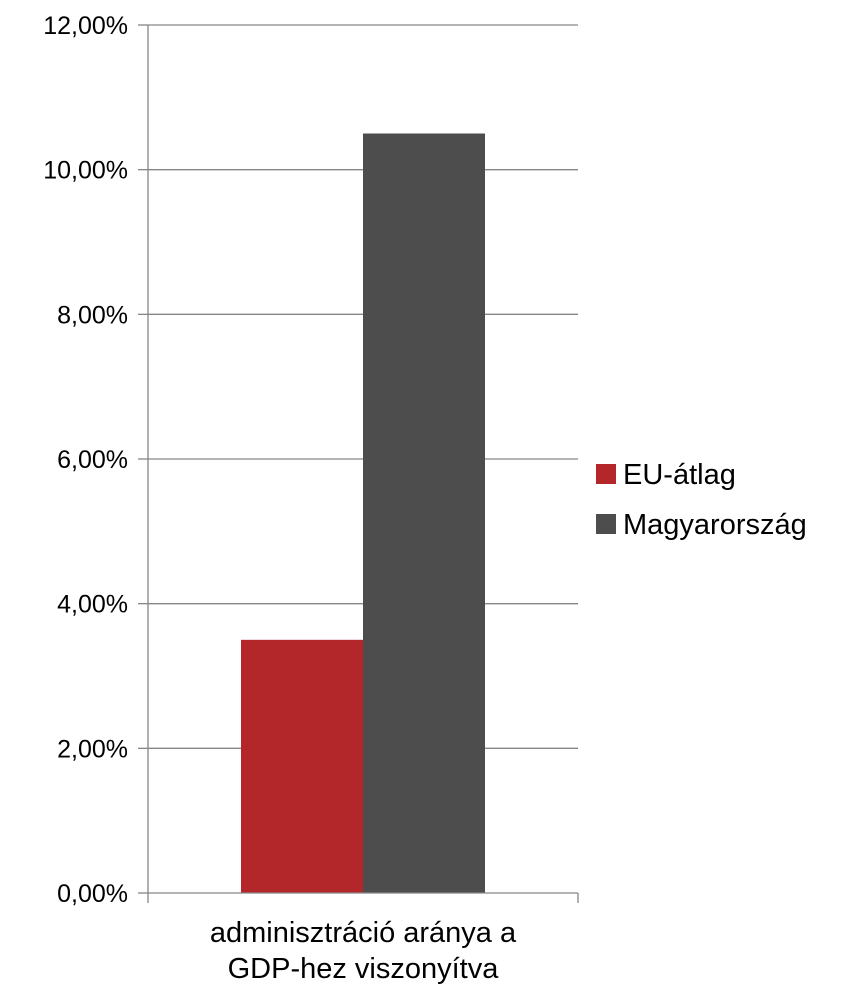 Image resolution: width=864 pixels, height=997 pixels. What do you see at coordinates (364, 969) in the screenshot?
I see `x-category-label-line: GDP-hez viszonyítva` at bounding box center [364, 969].